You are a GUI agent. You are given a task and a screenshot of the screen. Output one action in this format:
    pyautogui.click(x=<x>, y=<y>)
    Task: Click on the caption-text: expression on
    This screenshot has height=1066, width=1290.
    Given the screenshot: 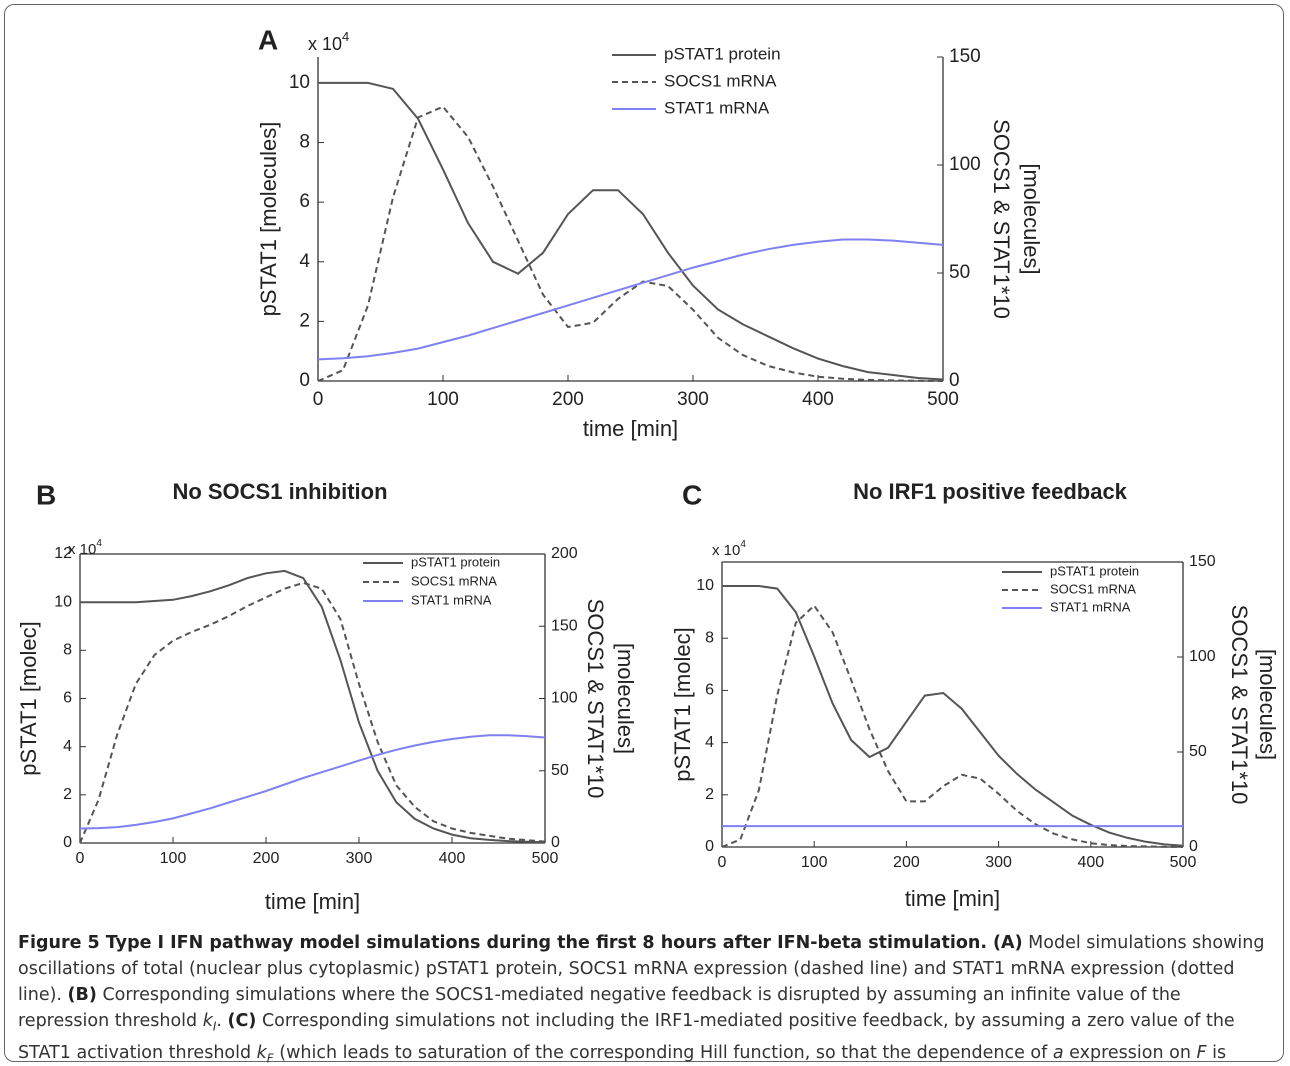 What is the action you would take?
    pyautogui.click(x=1130, y=1052)
    